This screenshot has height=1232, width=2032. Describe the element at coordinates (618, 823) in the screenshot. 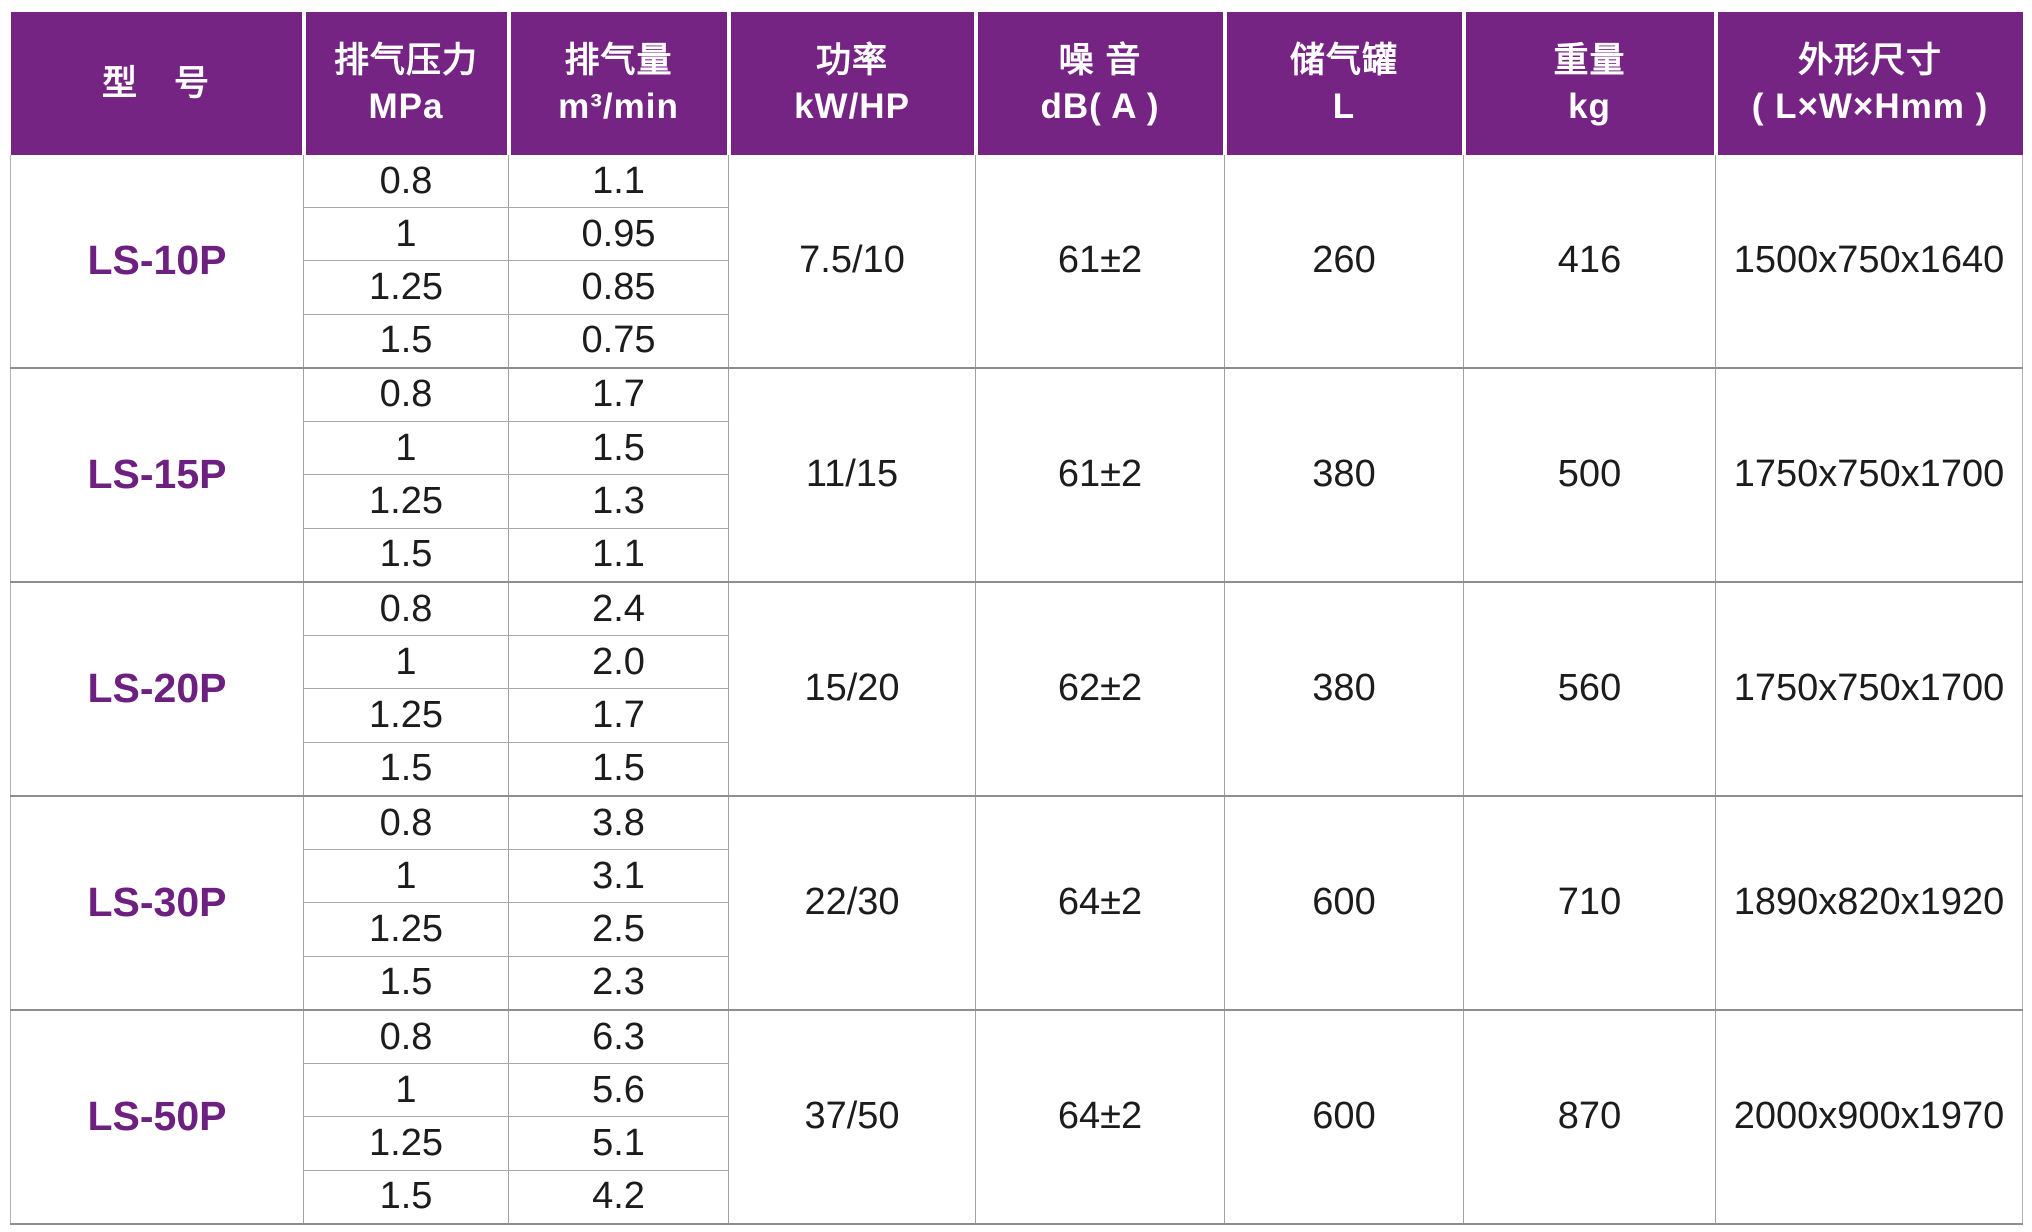

I see `volume-cell: 3.8` at that location.